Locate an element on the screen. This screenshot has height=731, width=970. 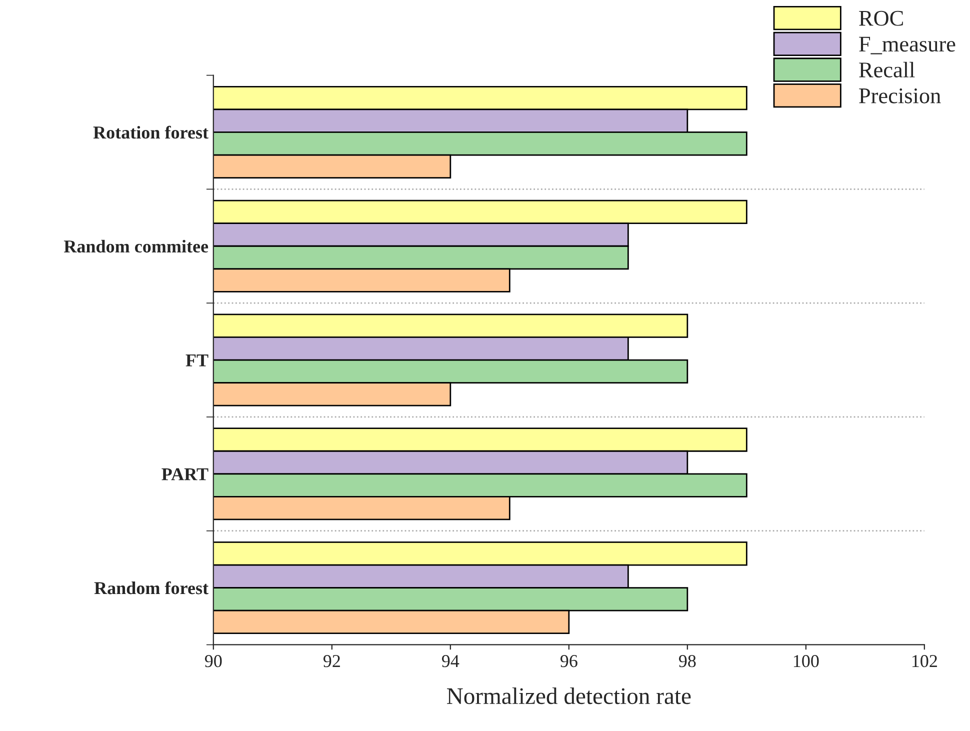
legend-label: ROC is located at coordinates (881, 18).